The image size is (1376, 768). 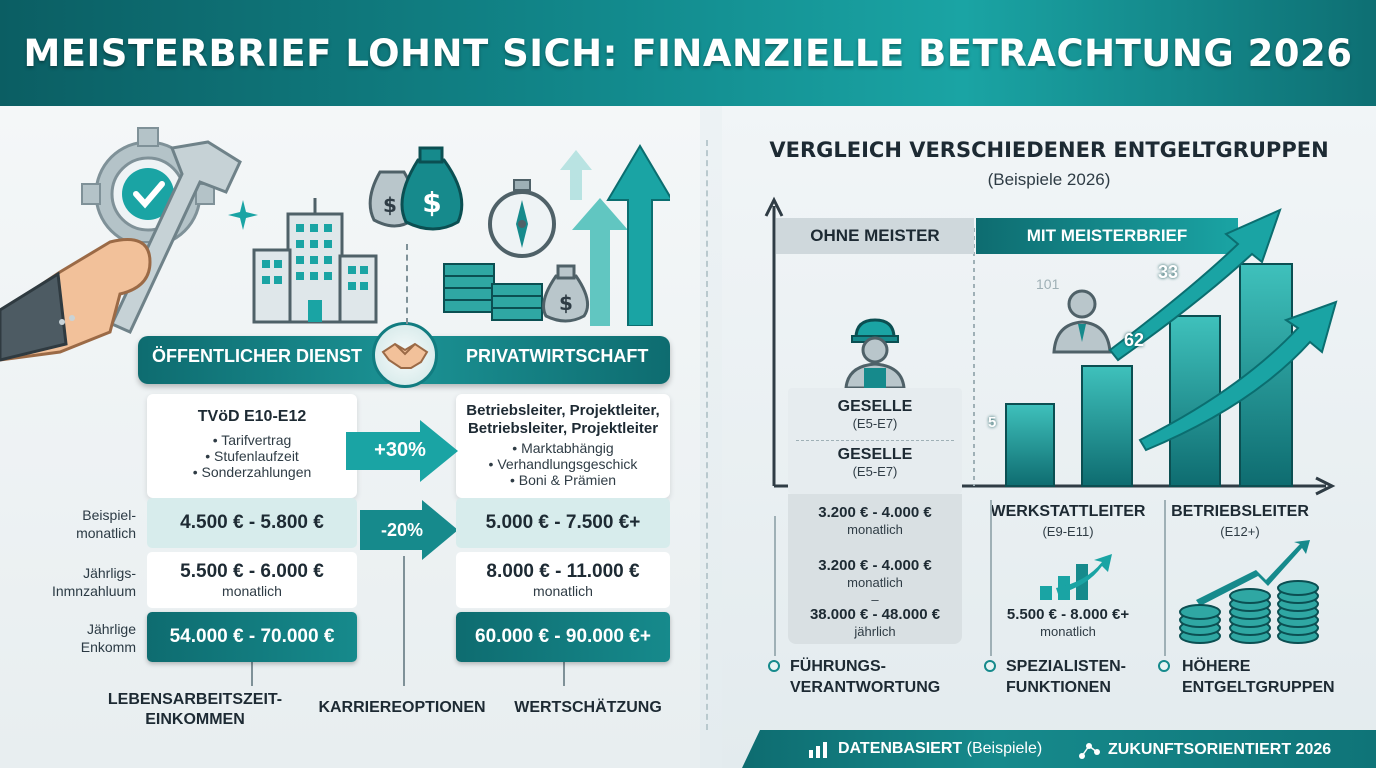 I want to click on footer-bold-text: ZUKUNFTSORIENTIERT 2026, so click(x=1220, y=749).